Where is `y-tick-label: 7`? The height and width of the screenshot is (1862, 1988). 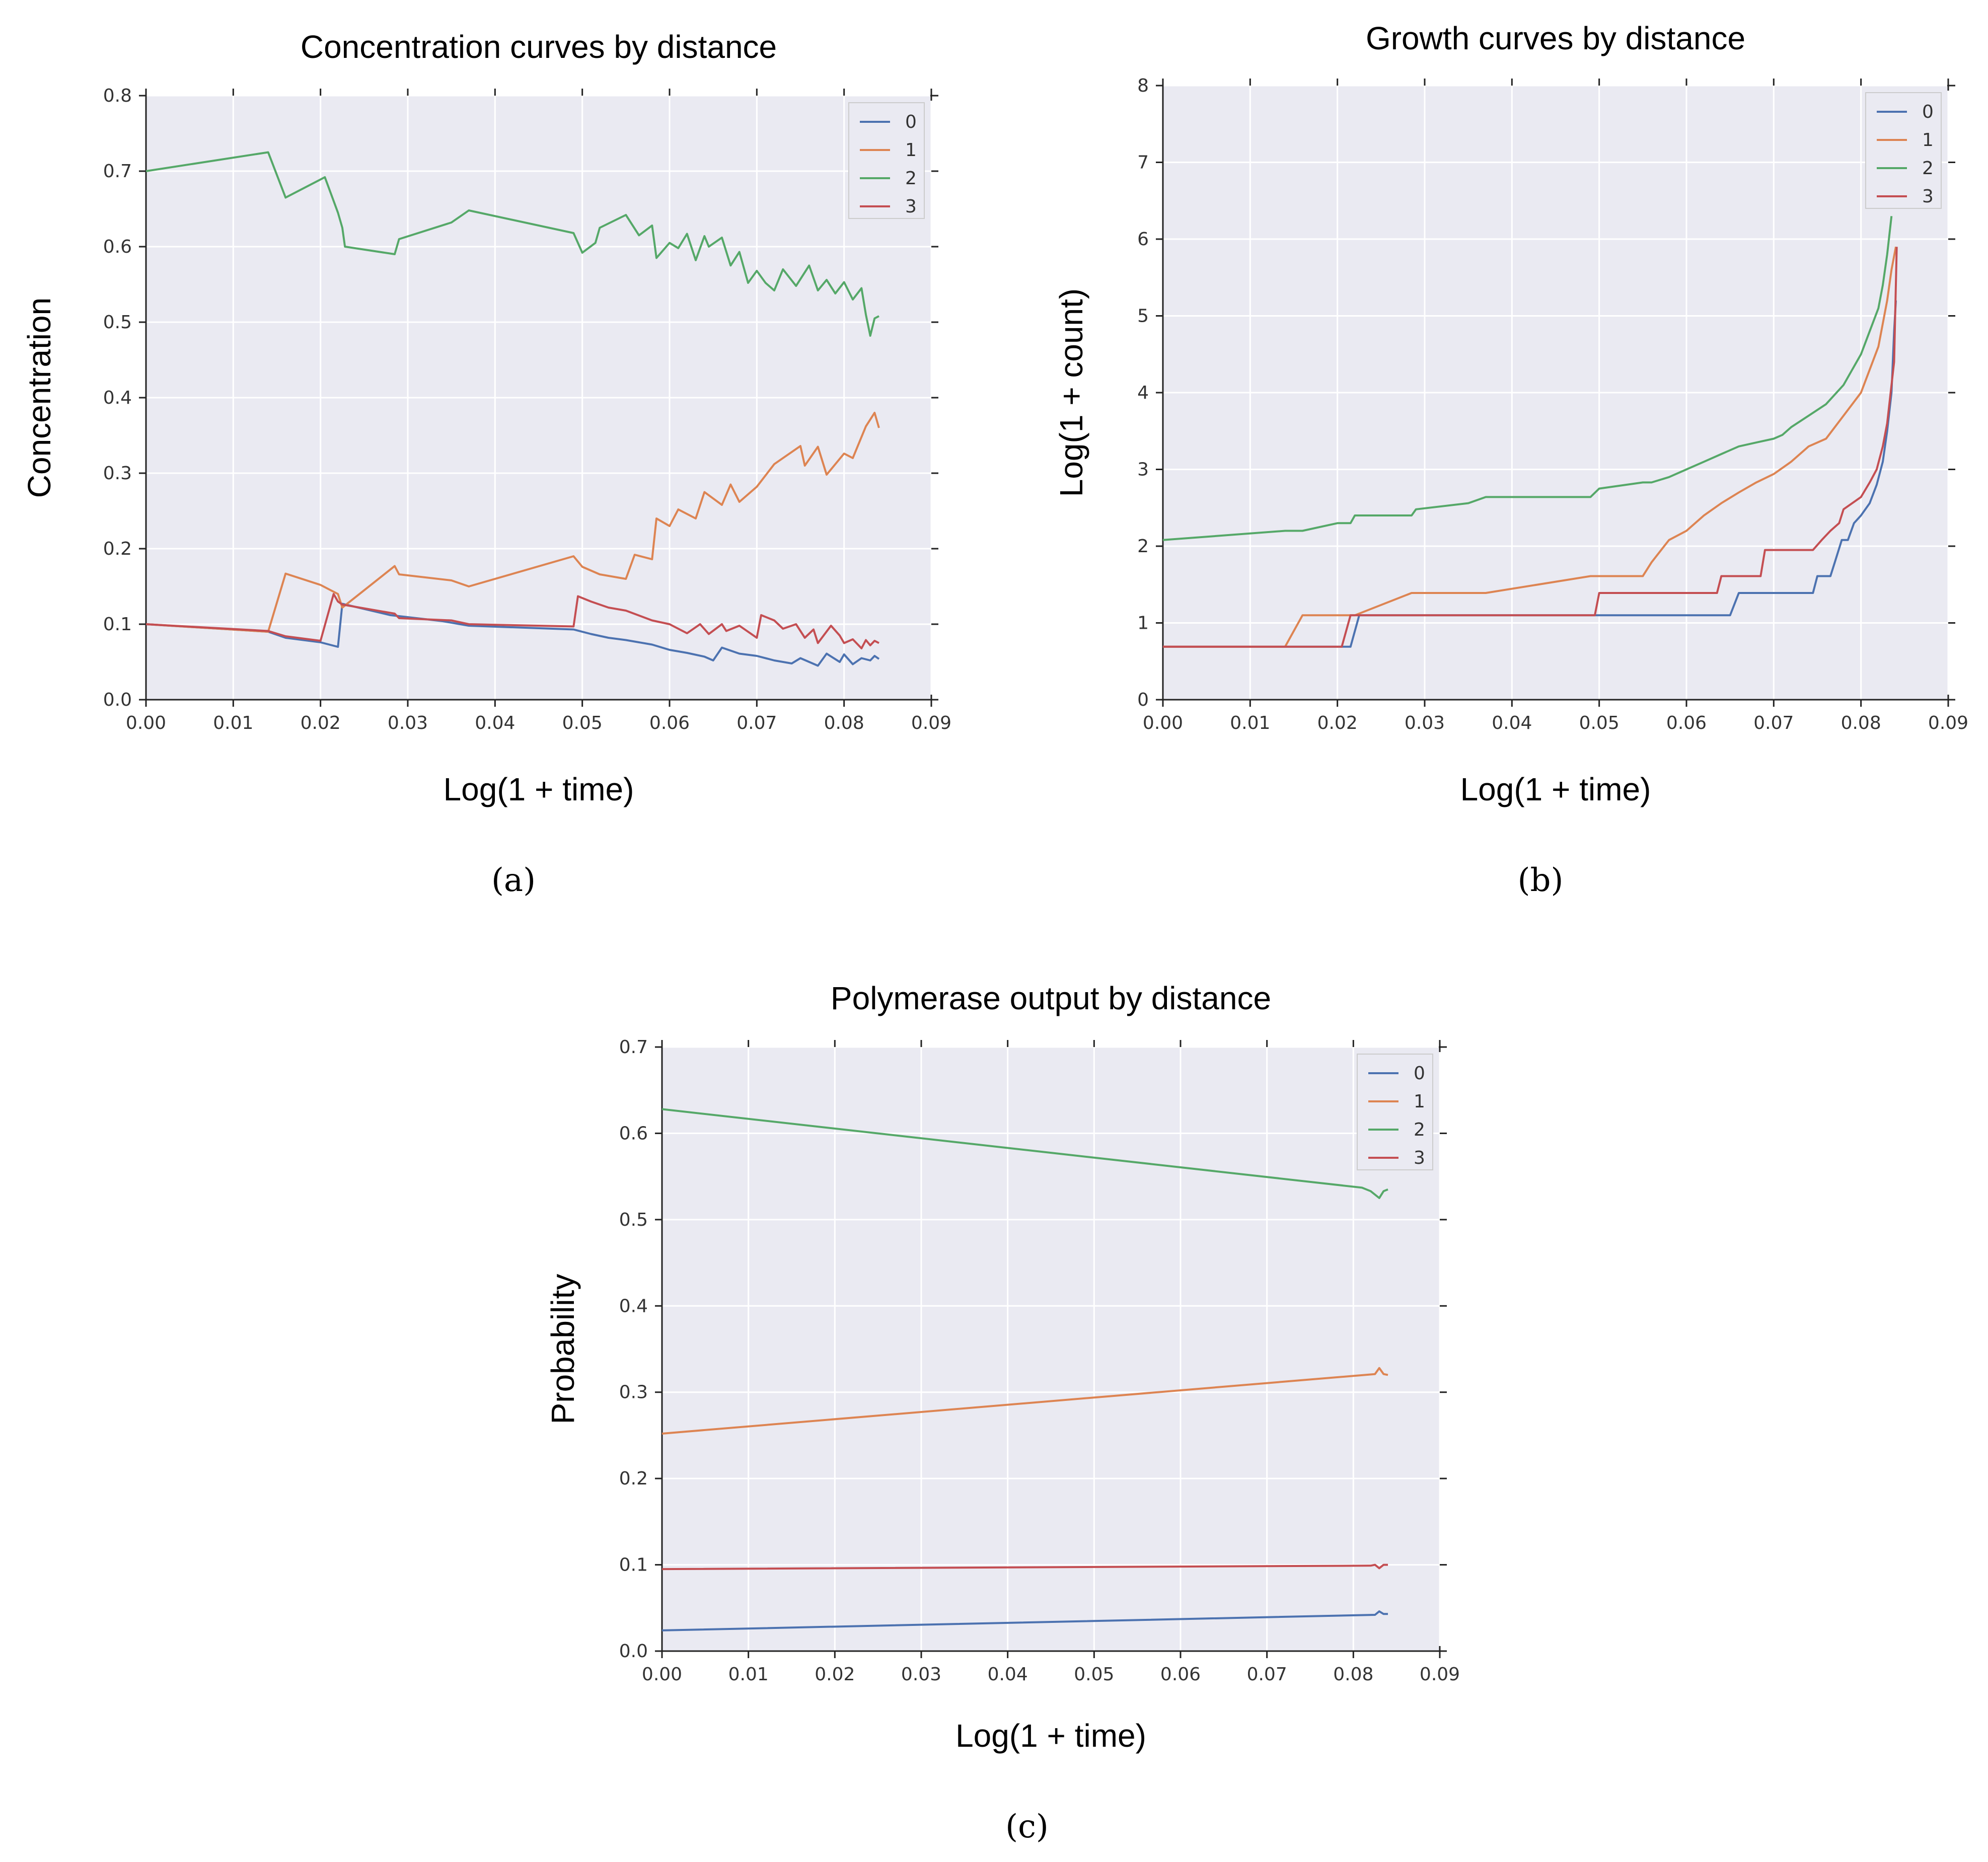 y-tick-label: 7 is located at coordinates (1143, 163).